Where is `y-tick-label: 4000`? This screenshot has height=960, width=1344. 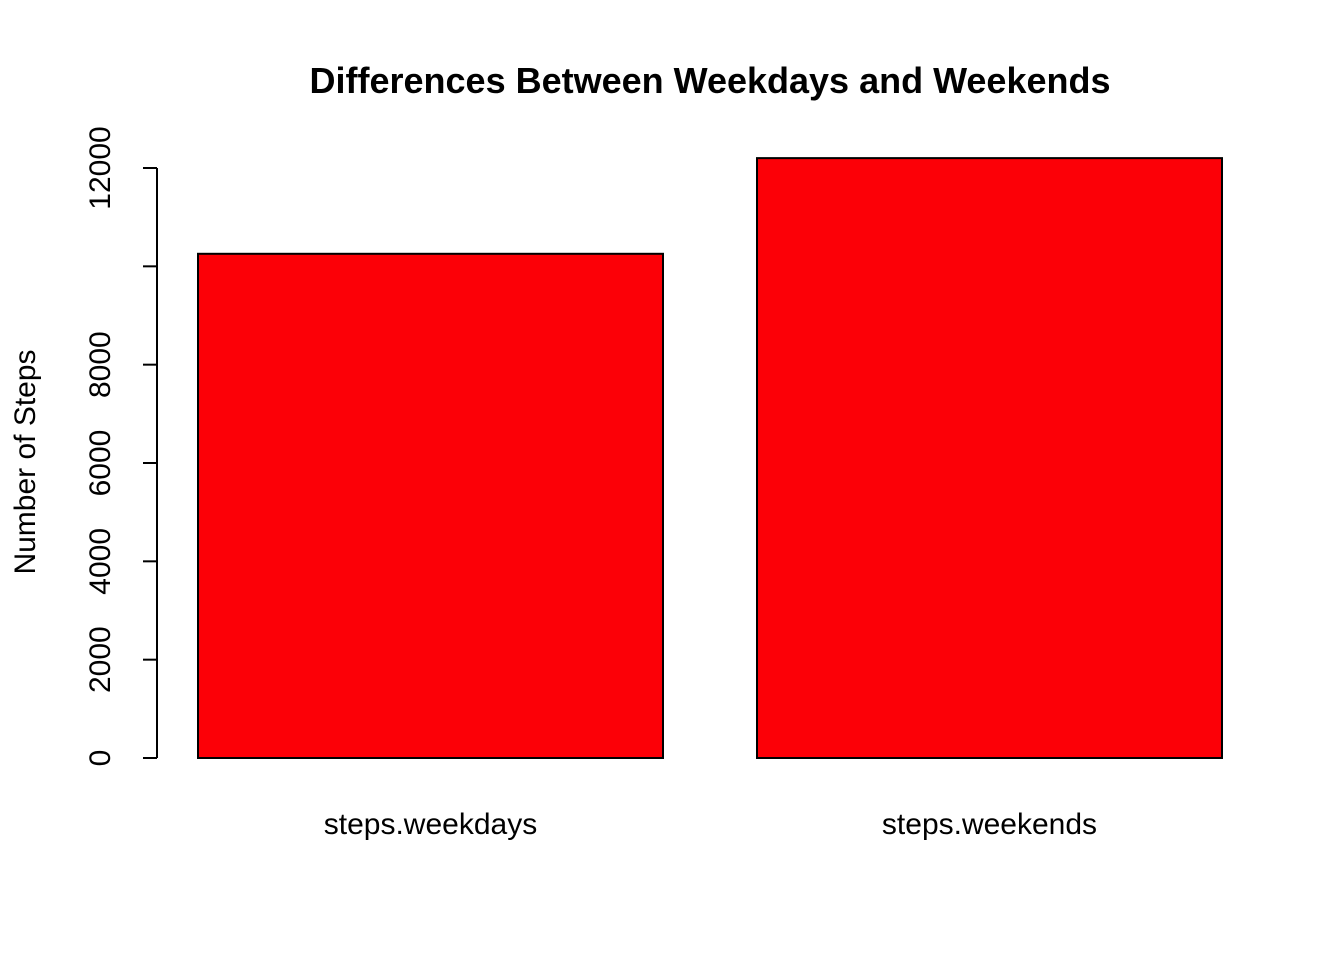
y-tick-label: 4000 is located at coordinates (100, 561).